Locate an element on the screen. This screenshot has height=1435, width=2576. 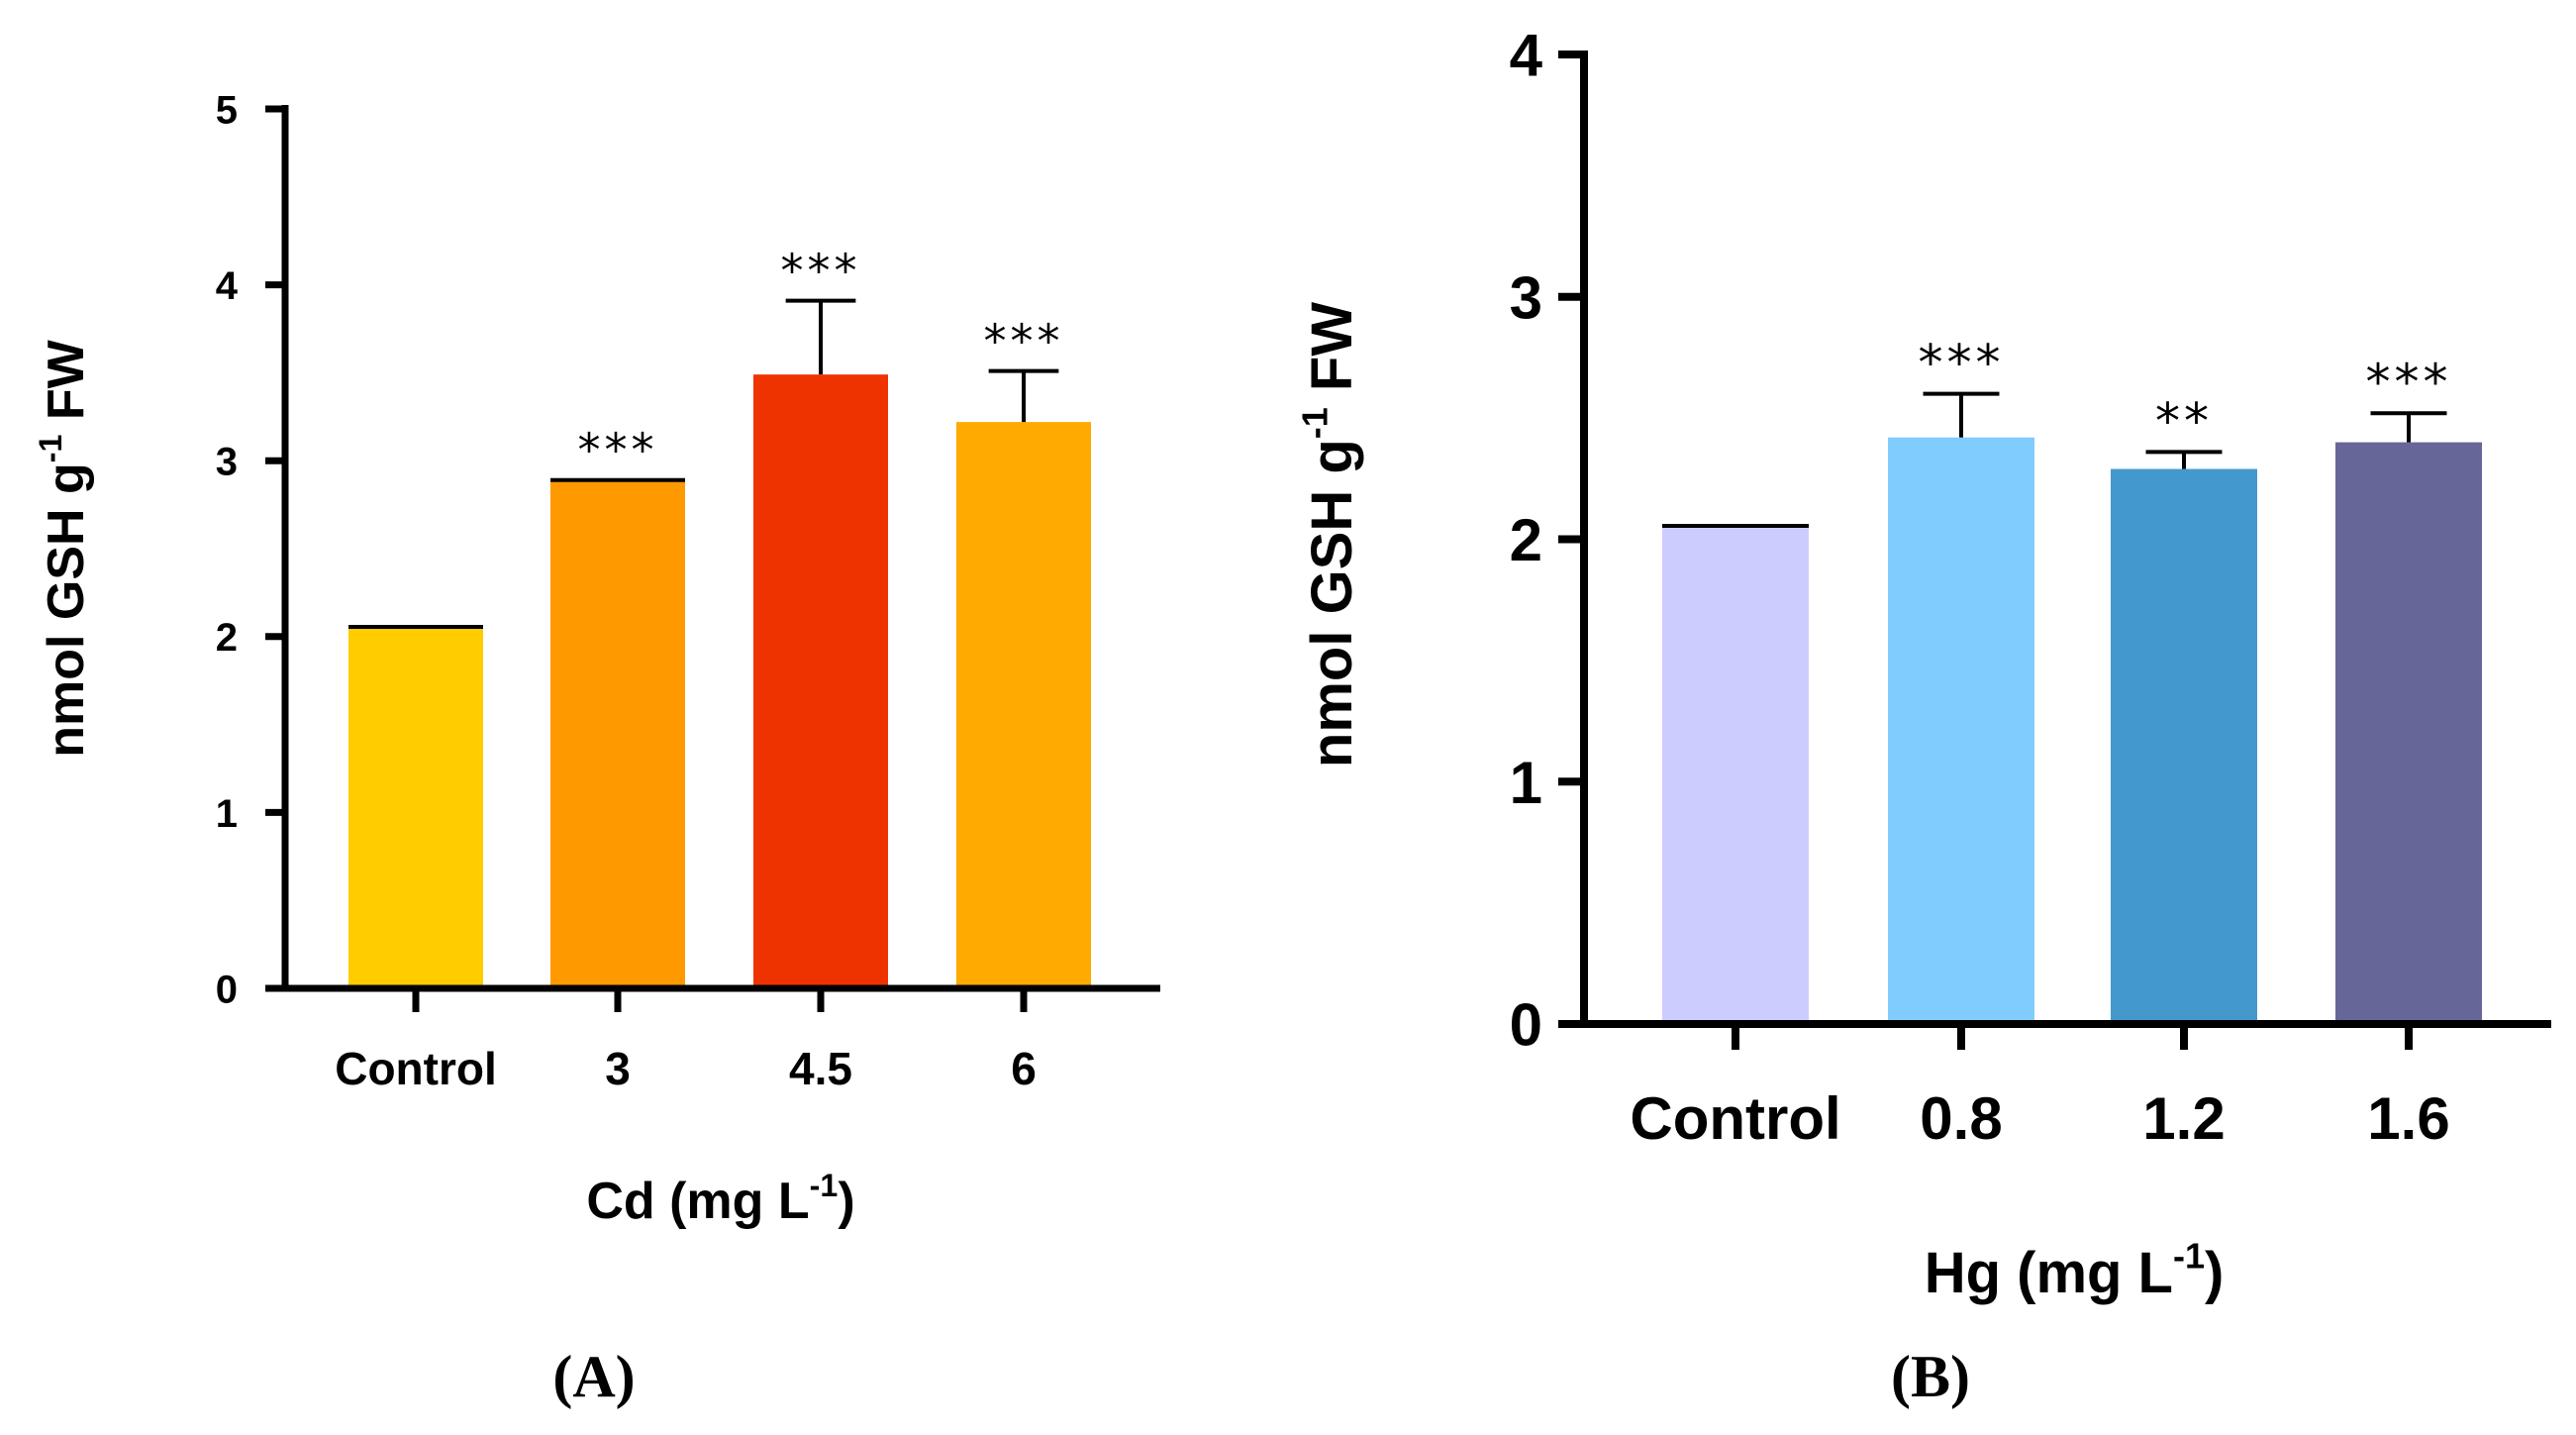
x-axis-title-main: Hg (mg L is located at coordinates (2049, 1273).